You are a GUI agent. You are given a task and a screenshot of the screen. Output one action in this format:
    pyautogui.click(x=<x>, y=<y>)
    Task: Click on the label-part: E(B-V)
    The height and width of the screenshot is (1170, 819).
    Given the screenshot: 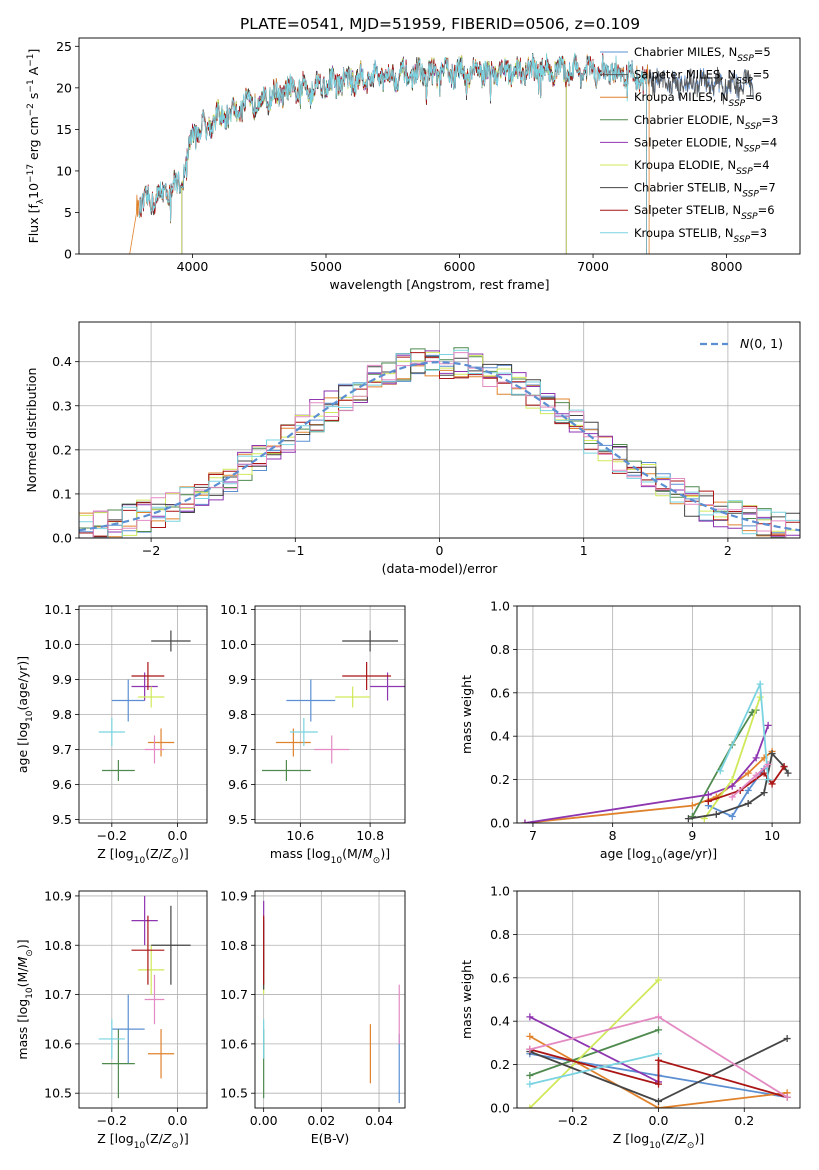 What is the action you would take?
    pyautogui.click(x=330, y=1138)
    